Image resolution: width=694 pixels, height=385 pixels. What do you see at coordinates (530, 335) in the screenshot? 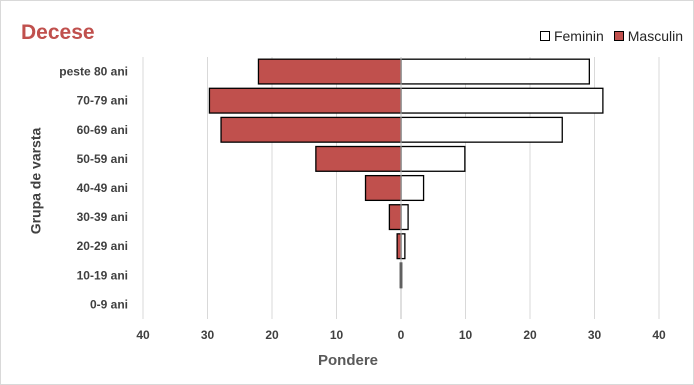
I see `x-tick-label-6: 20` at bounding box center [530, 335].